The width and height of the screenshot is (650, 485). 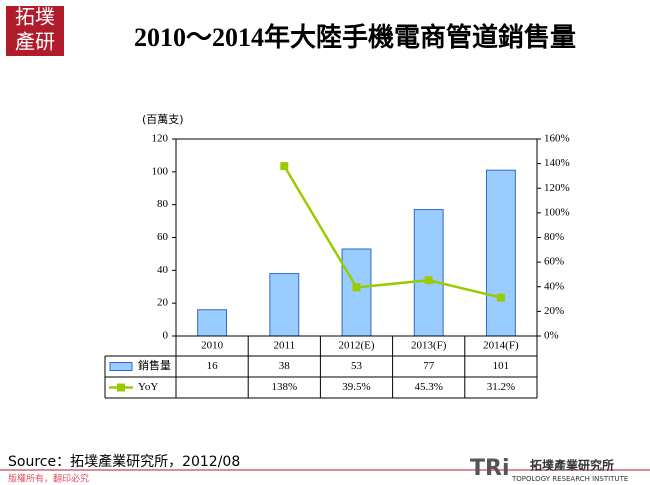 What do you see at coordinates (501, 346) in the screenshot?
I see `x-tick-label: 2014(F)` at bounding box center [501, 346].